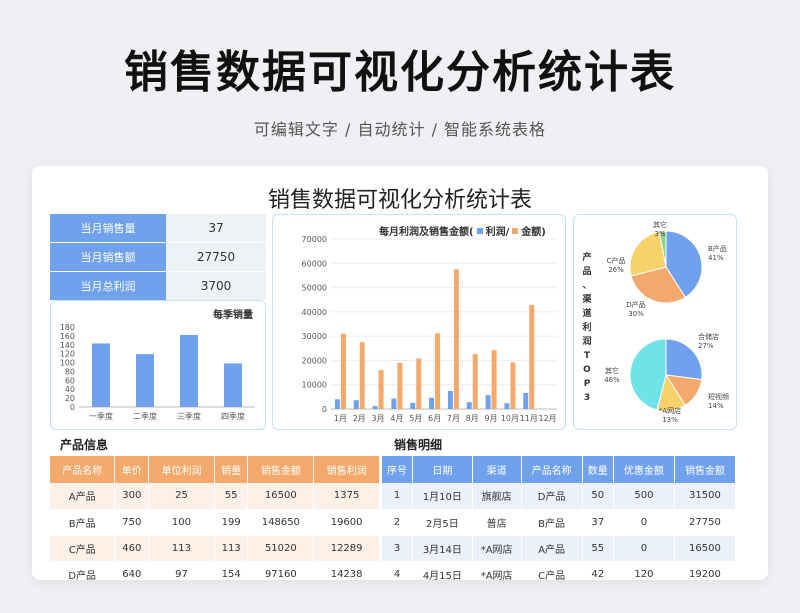  Describe the element at coordinates (314, 312) in the screenshot. I see `y-tick-label: 40000` at that location.